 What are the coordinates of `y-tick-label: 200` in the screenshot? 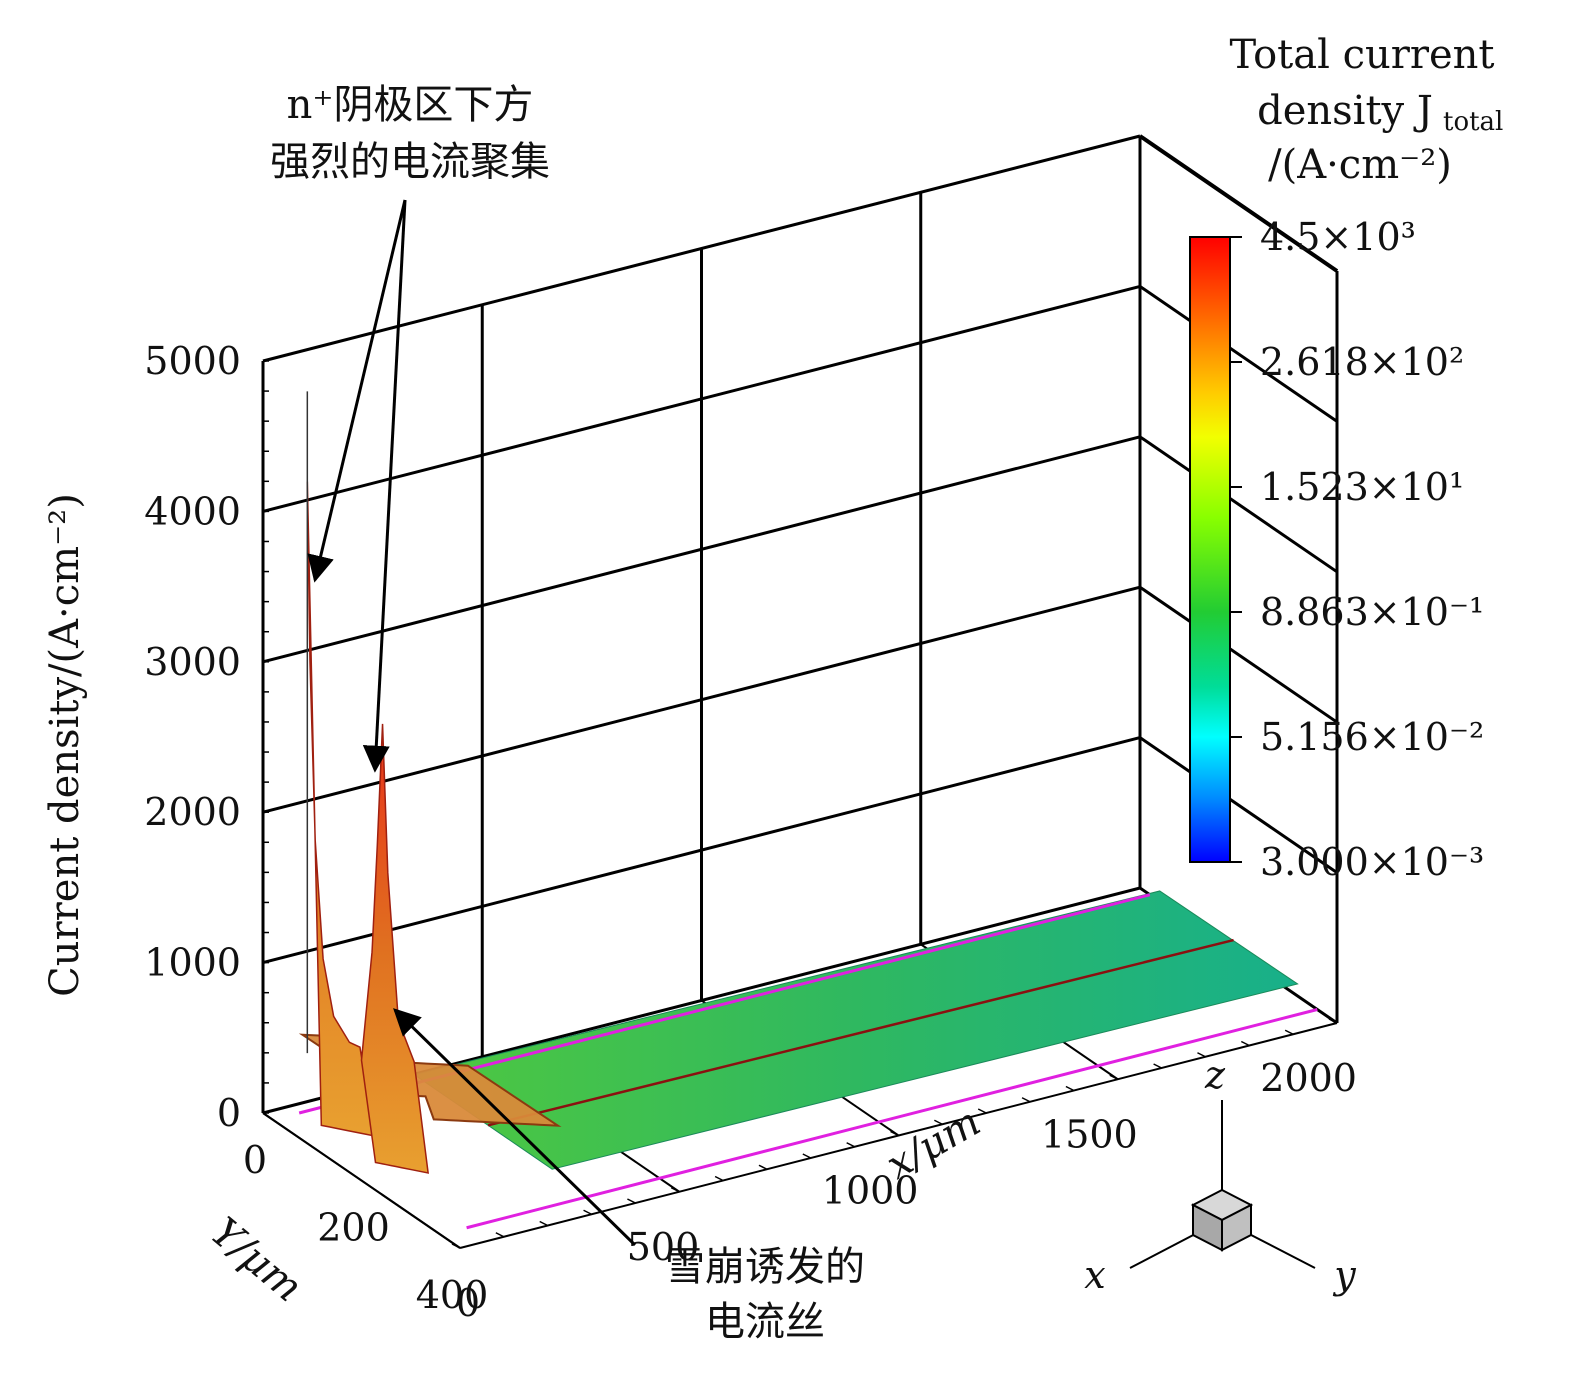 It's located at (353, 1228).